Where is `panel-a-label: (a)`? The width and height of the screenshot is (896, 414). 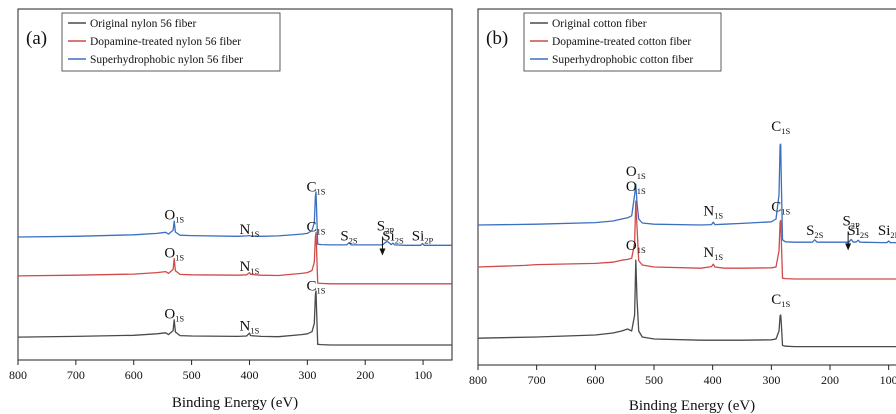
panel-a-label: (a) is located at coordinates (36, 38).